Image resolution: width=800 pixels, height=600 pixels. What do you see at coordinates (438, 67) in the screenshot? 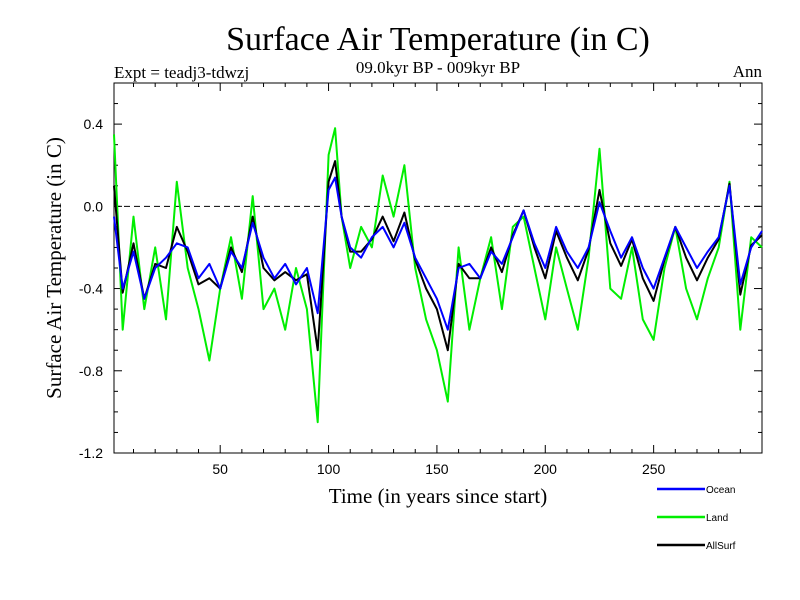
I see `period-label: 09.0kyr BP - 009kyr BP` at bounding box center [438, 67].